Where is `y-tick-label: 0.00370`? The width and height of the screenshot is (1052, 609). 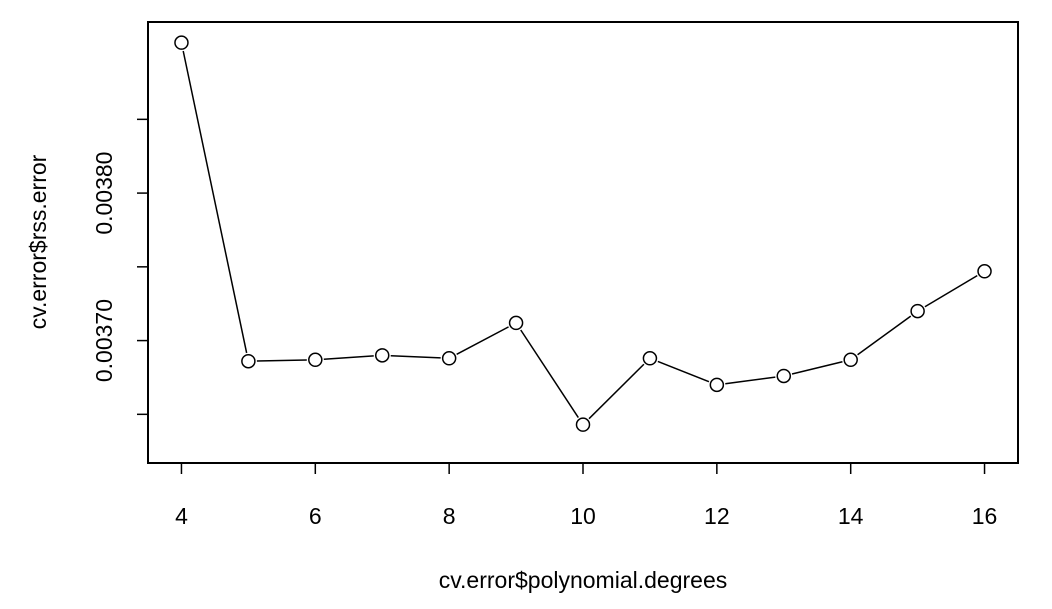
y-tick-label: 0.00370 is located at coordinates (104, 340).